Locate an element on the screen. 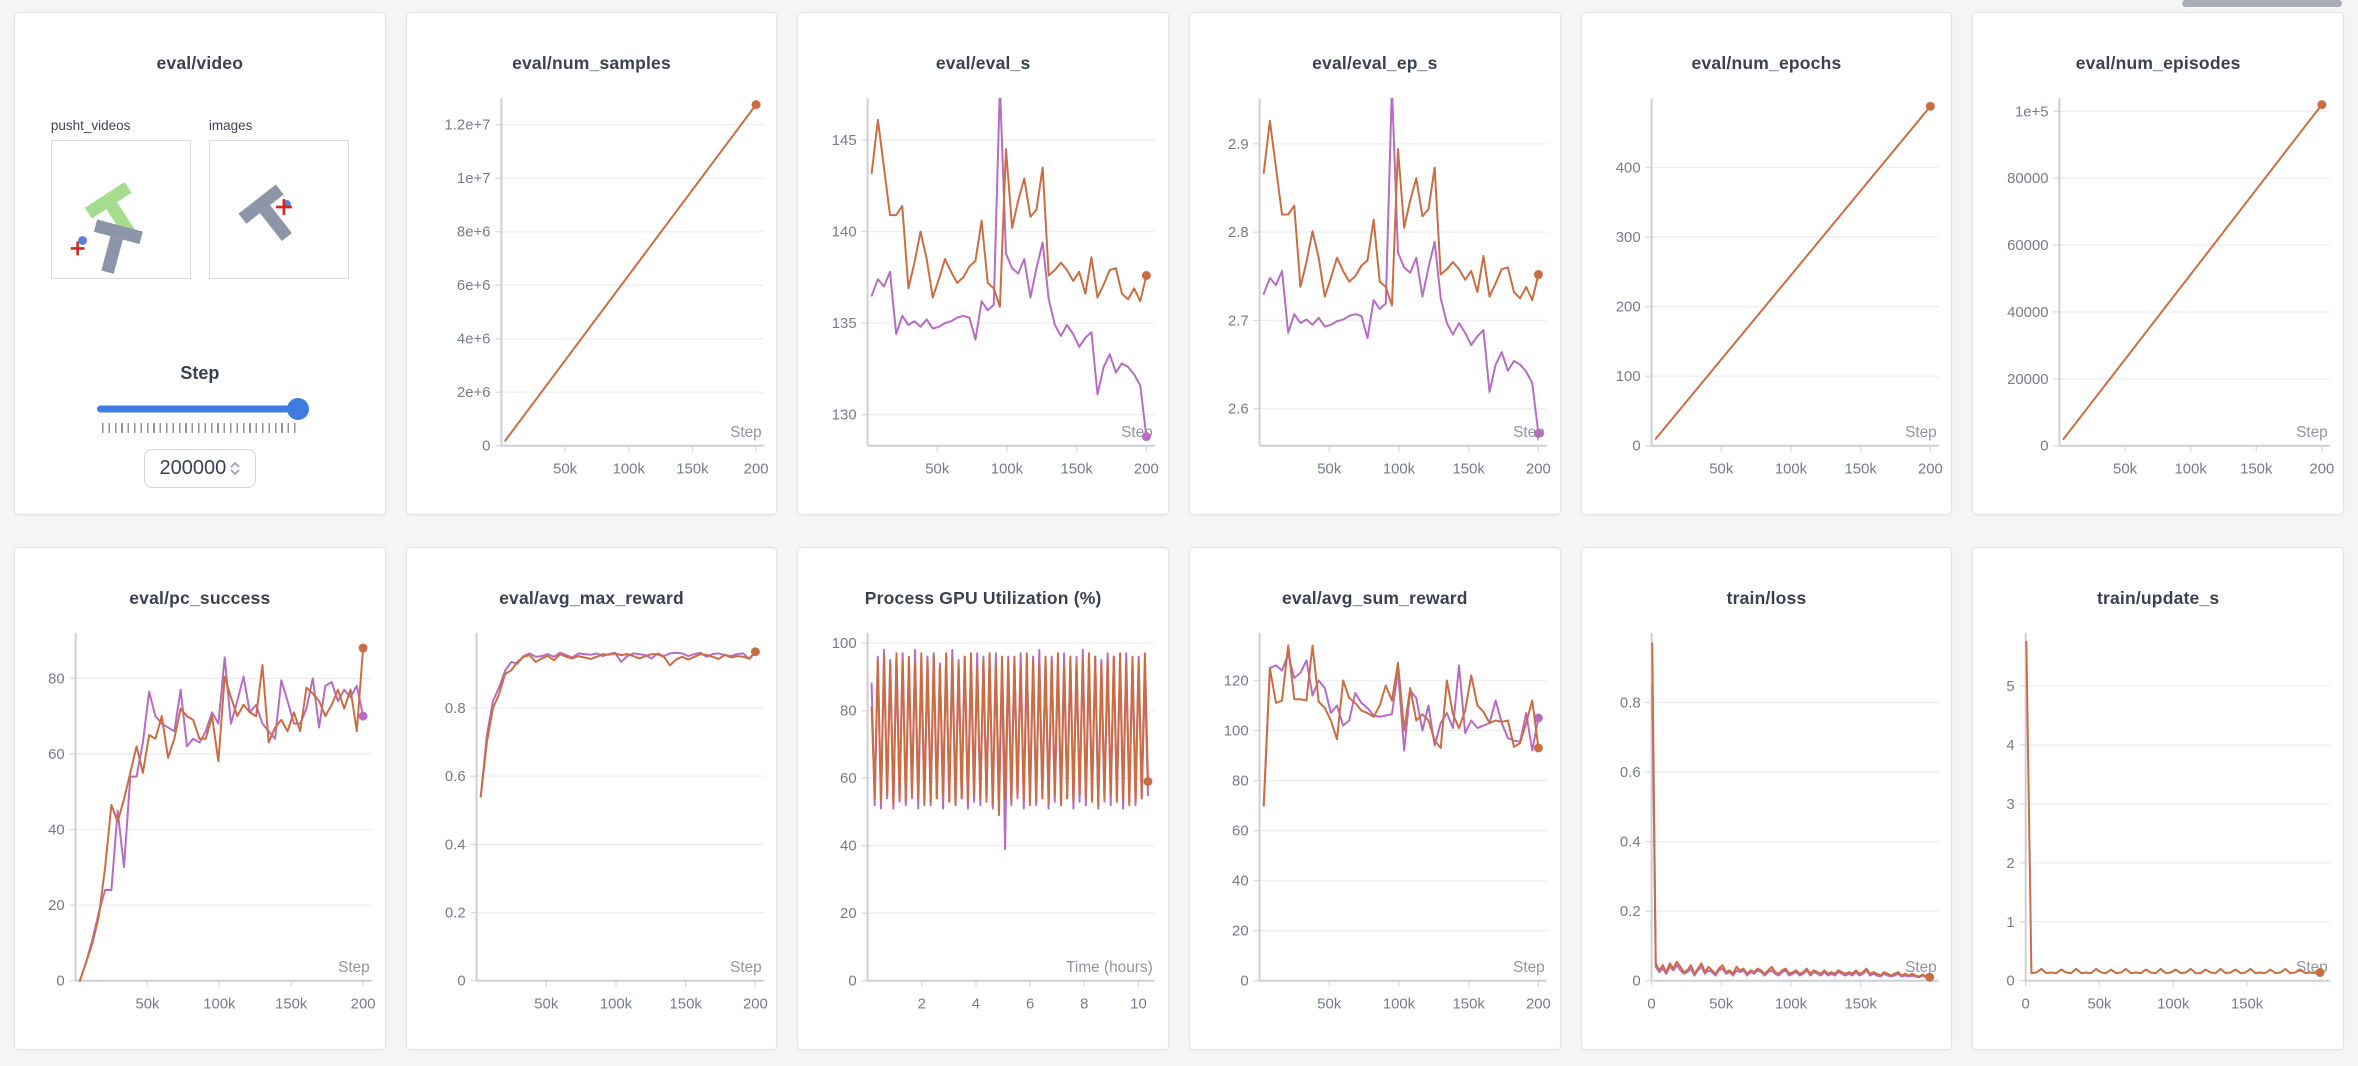  svg-text: 4e+6 is located at coordinates (474, 340).